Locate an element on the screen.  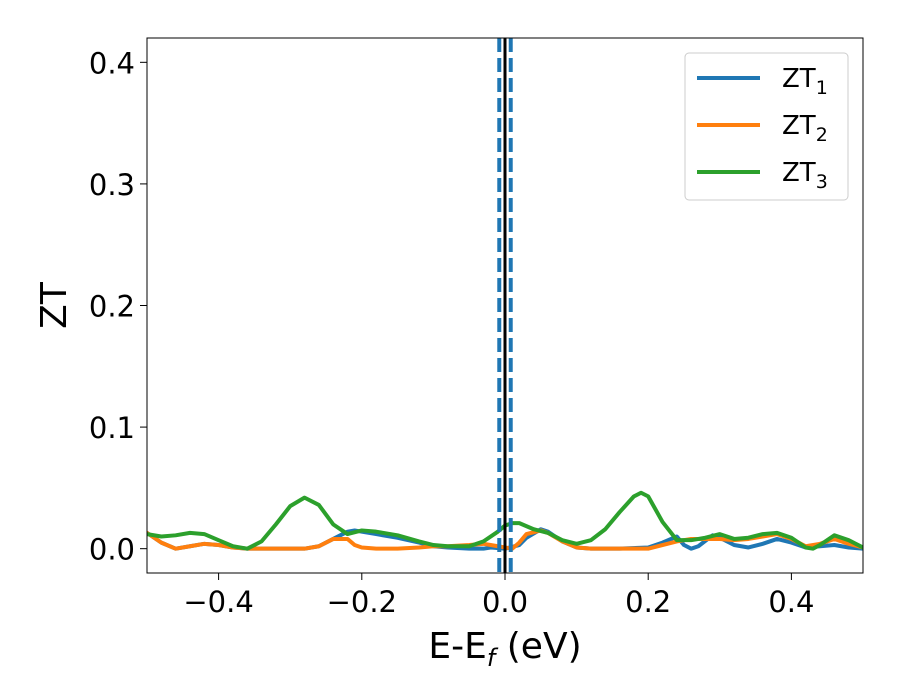
y-axis: 0.0 0.1 0.2 0.3 0.4 is located at coordinates (118, 306).